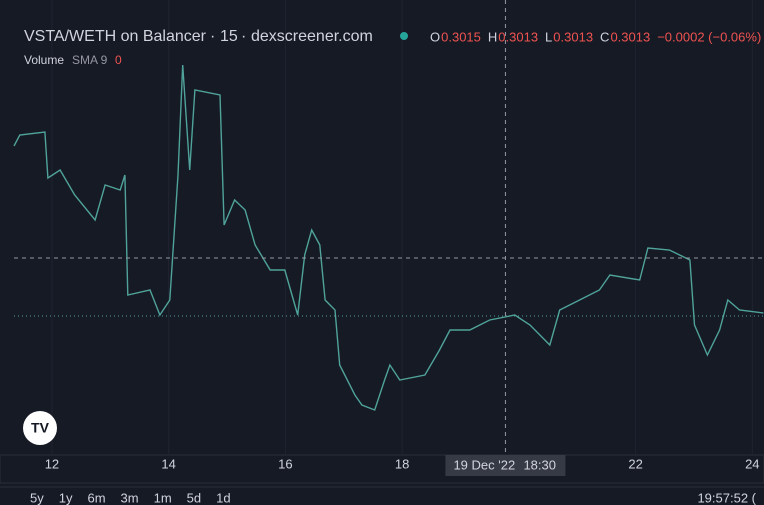  Describe the element at coordinates (312, 36) in the screenshot. I see `source: dexscreener.com` at that location.